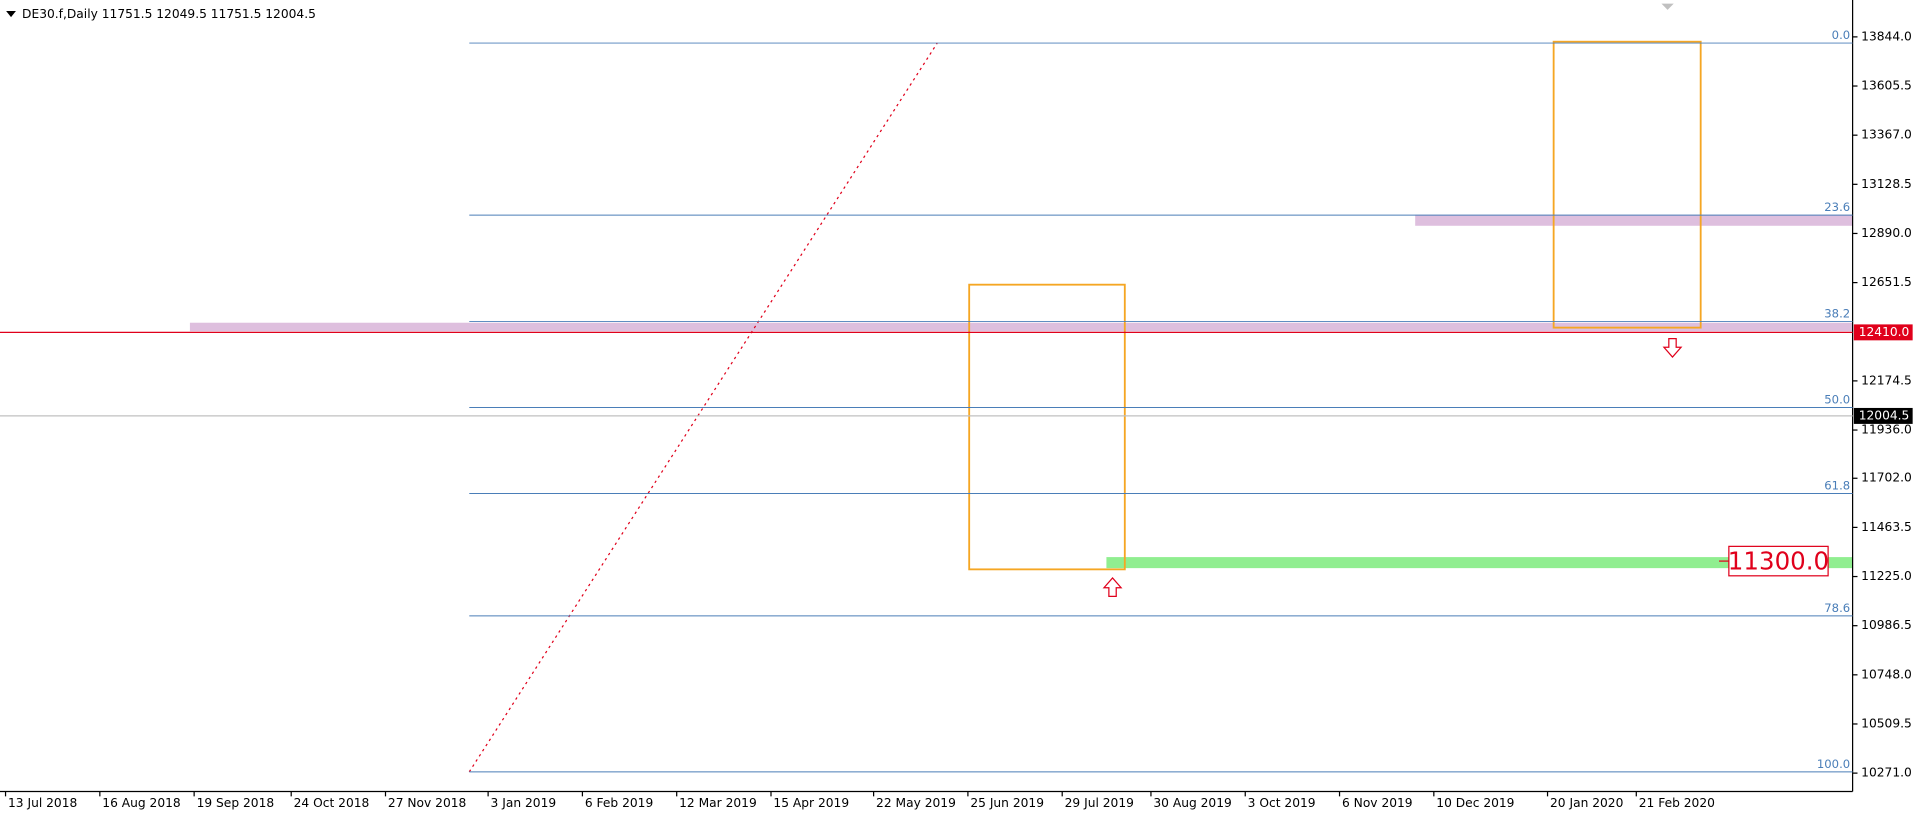 Image resolution: width=1920 pixels, height=816 pixels. Describe the element at coordinates (332, 803) in the screenshot. I see `x-tick-label: 24 Oct 2018` at that location.